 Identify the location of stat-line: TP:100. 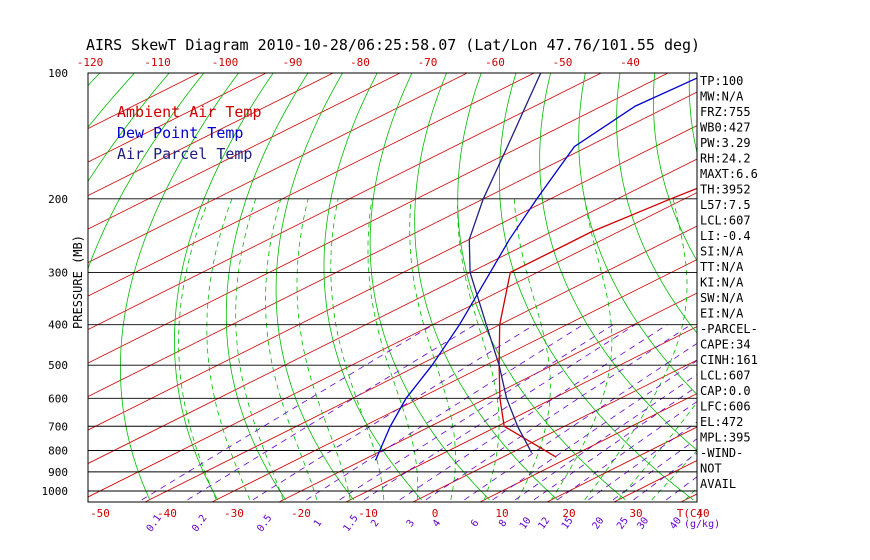
(721, 81).